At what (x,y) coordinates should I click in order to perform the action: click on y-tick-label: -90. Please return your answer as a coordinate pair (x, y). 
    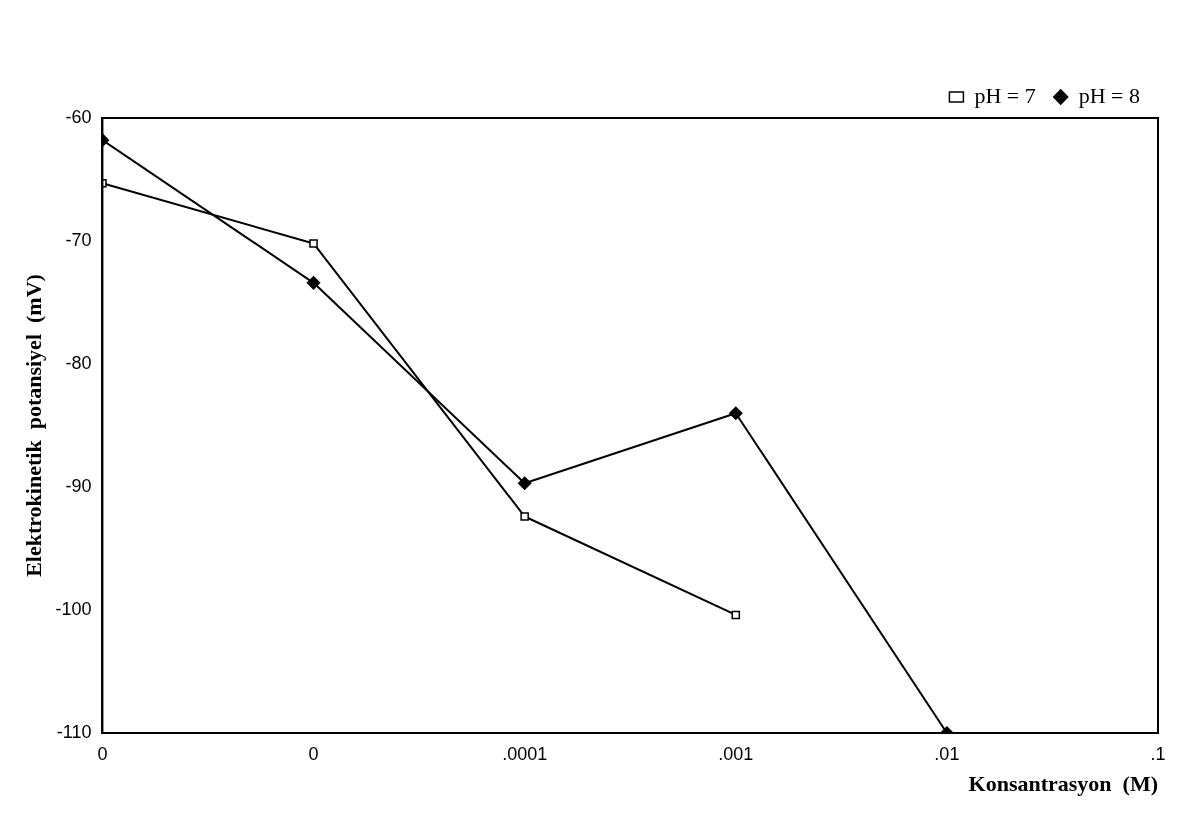
    Looking at the image, I should click on (78, 485).